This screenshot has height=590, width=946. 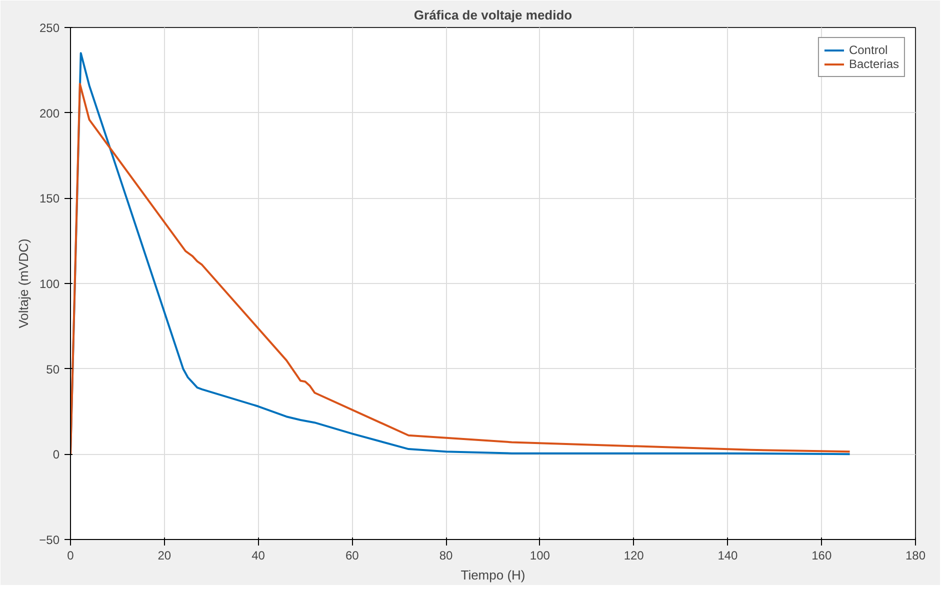 What do you see at coordinates (540, 555) in the screenshot?
I see `x-tick-label: 100` at bounding box center [540, 555].